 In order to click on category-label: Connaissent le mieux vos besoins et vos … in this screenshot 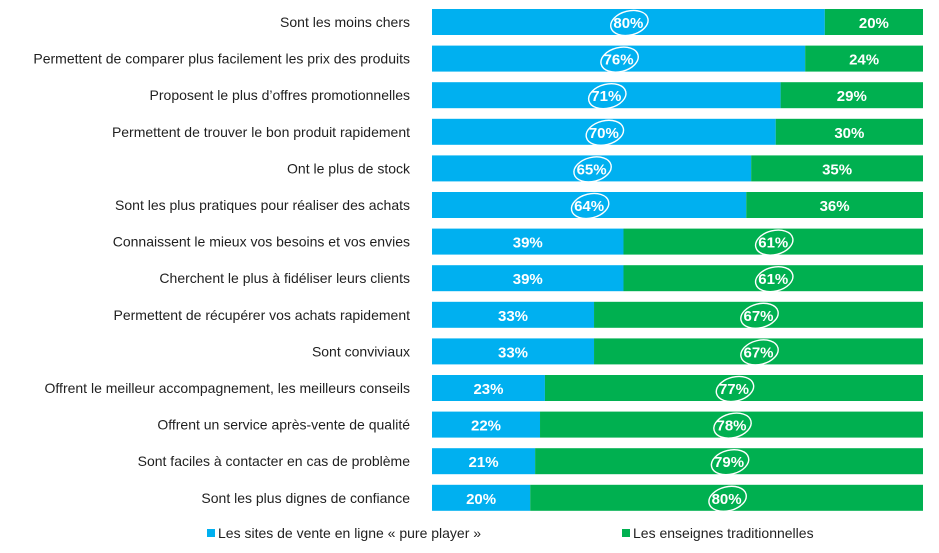, I will do `click(261, 242)`.